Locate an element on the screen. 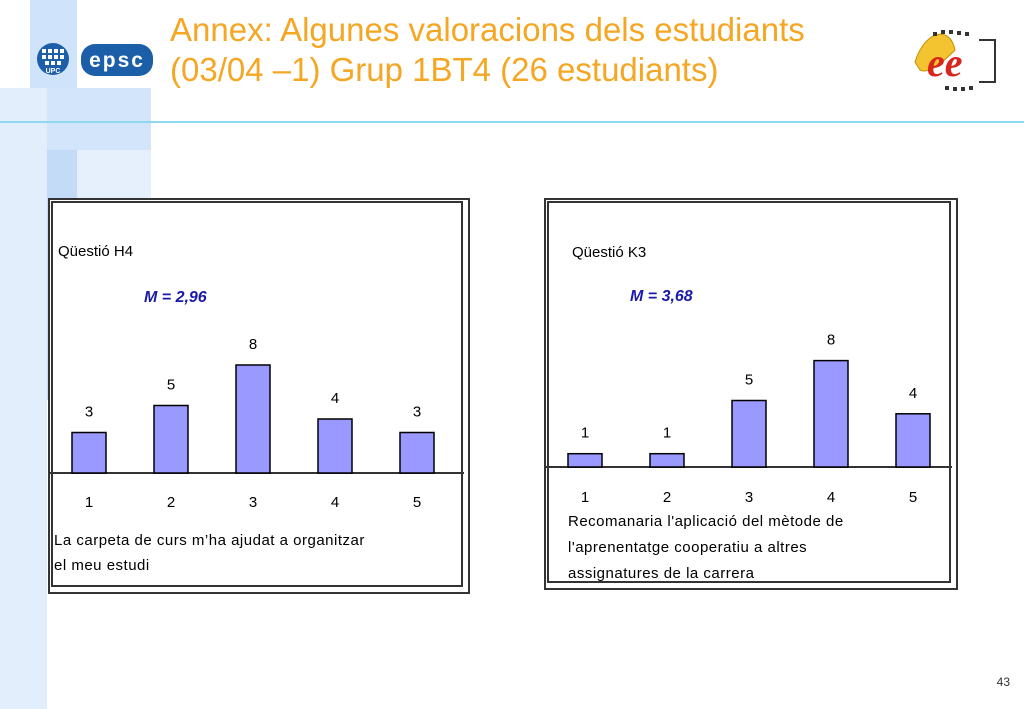 The image size is (1024, 709). svg-text: ee is located at coordinates (945, 62).